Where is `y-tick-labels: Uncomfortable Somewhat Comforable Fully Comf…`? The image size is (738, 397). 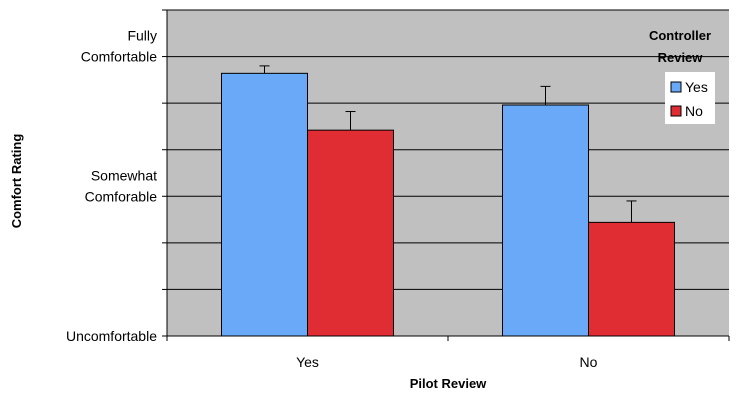 y-tick-labels: Uncomfortable Somewhat Comforable Fully Comf… is located at coordinates (111, 186).